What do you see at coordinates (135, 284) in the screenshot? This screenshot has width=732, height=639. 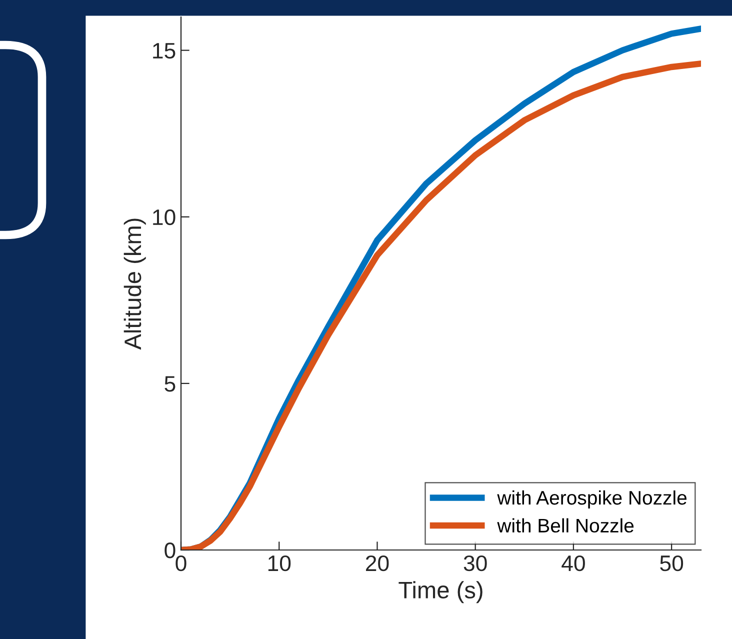 I see `y-axis-title: Altitude (km)` at bounding box center [135, 284].